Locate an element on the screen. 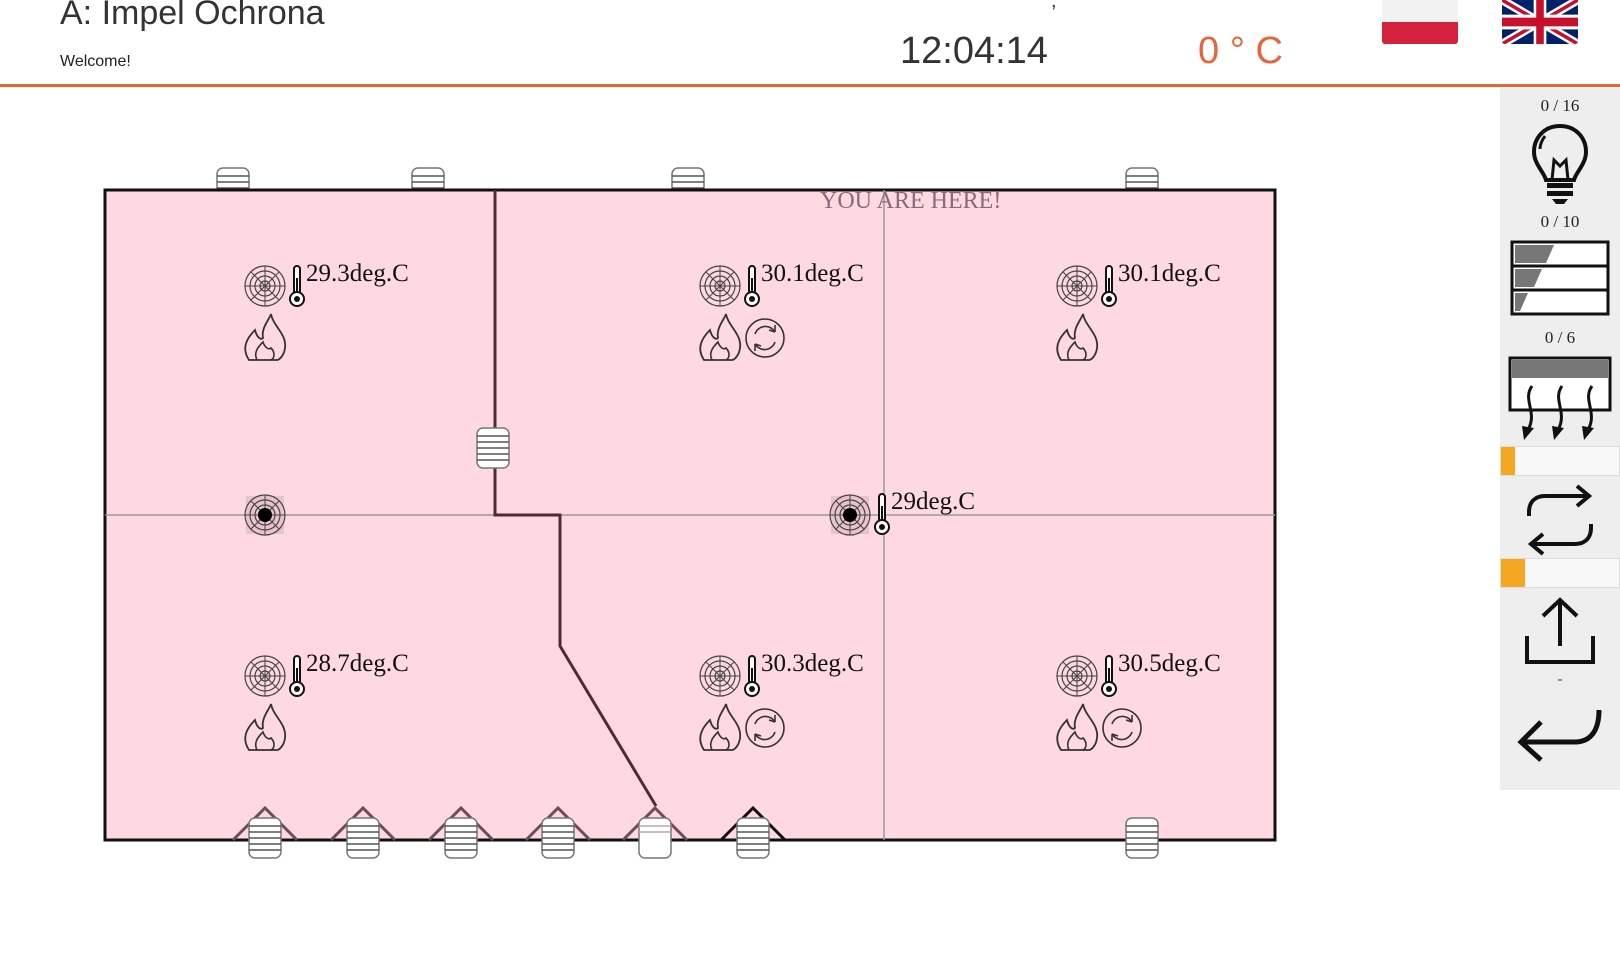  temp-room-bottom-right: 30.5deg.C is located at coordinates (1169, 663).